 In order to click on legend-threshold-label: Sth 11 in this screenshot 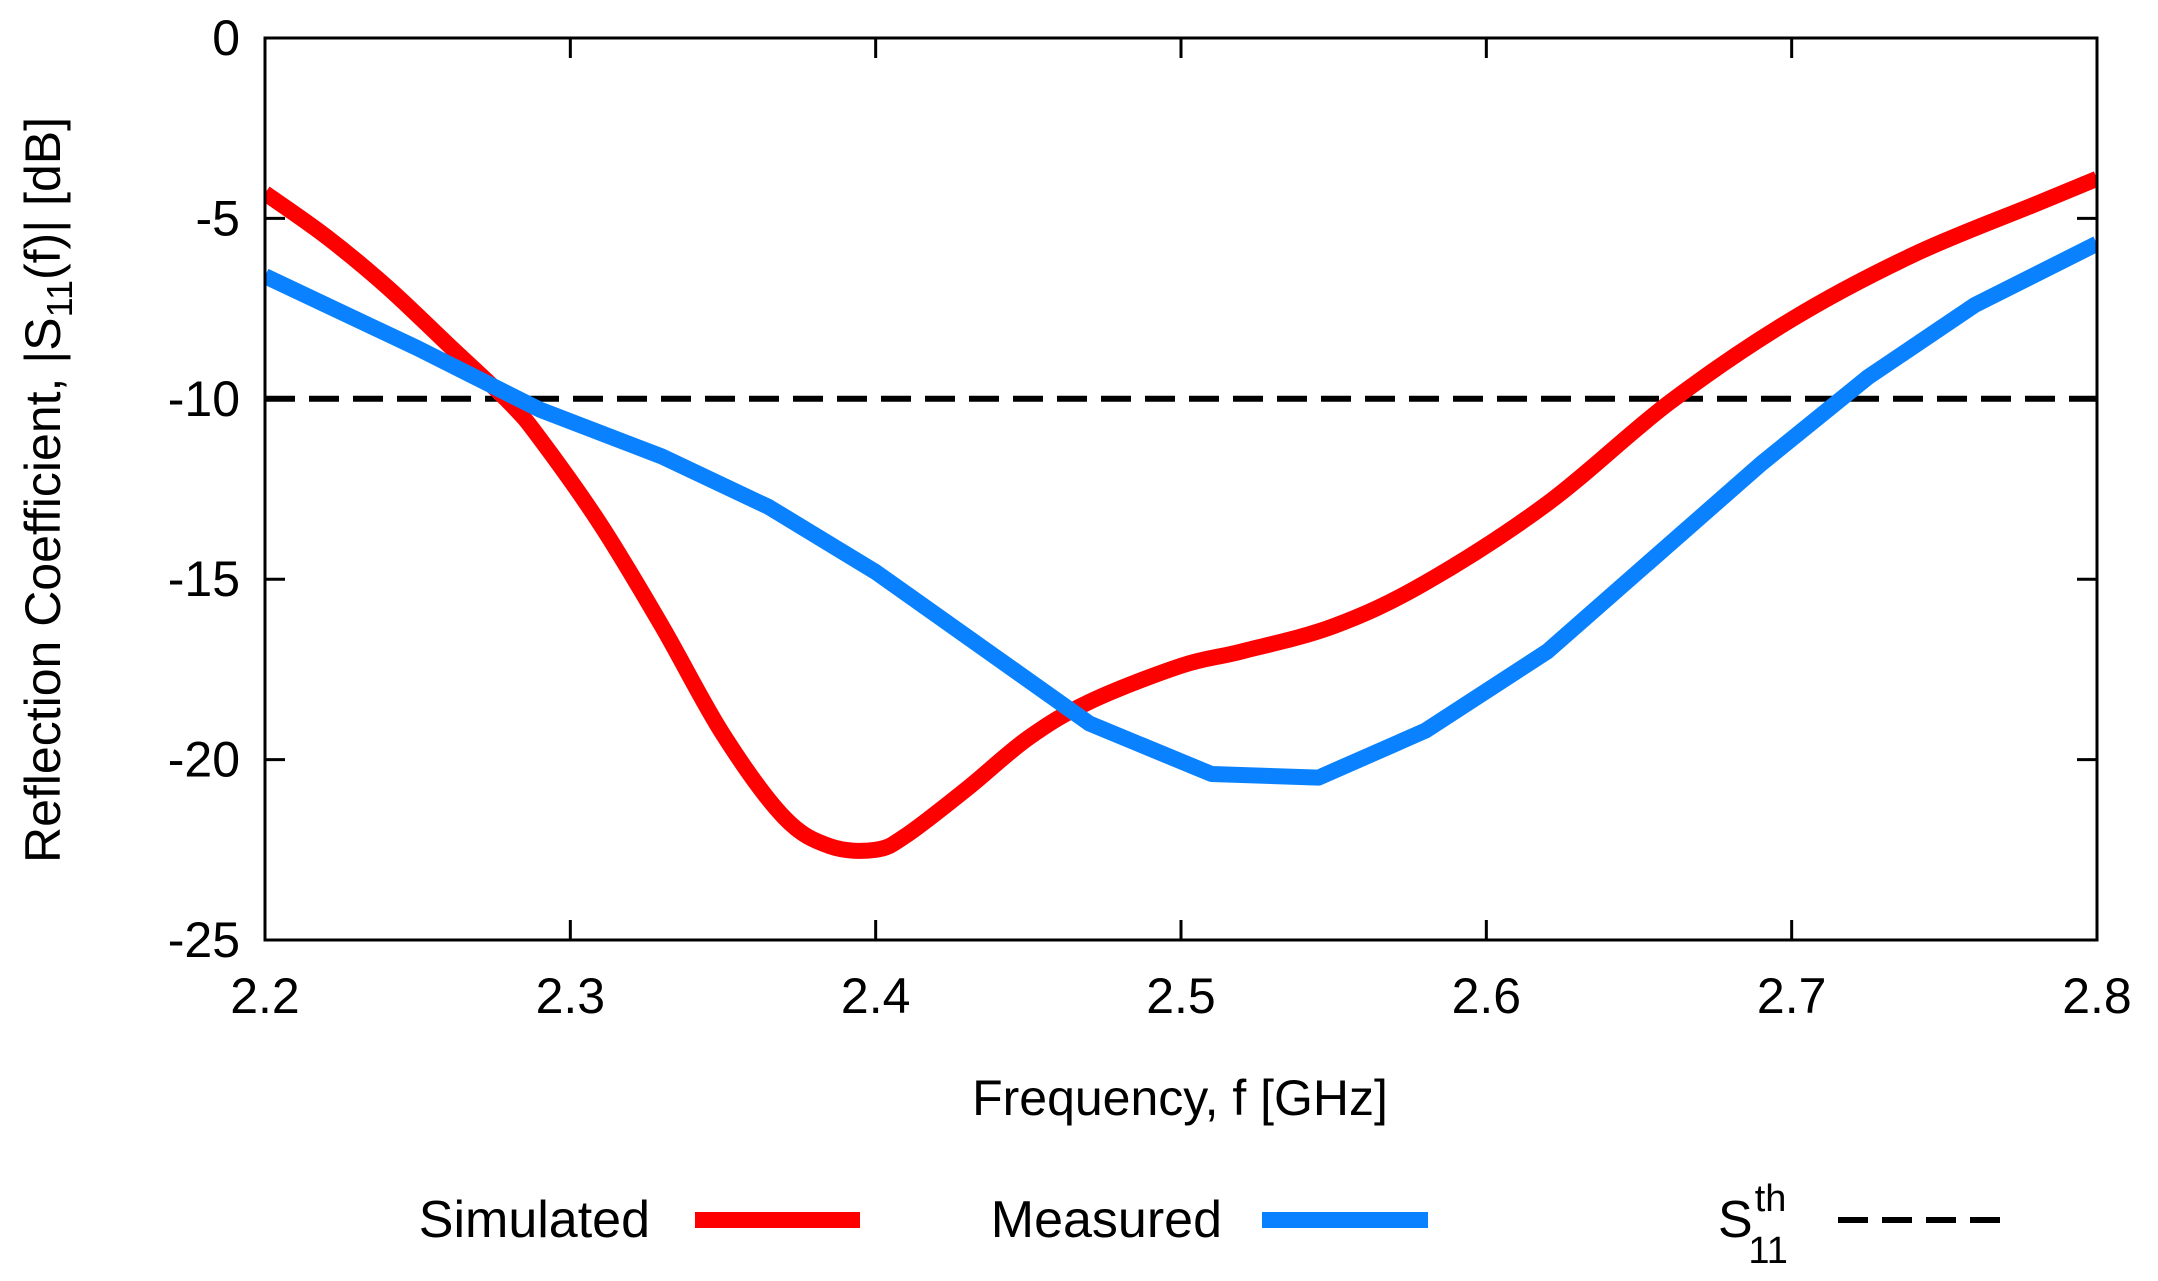, I will do `click(1753, 1225)`.